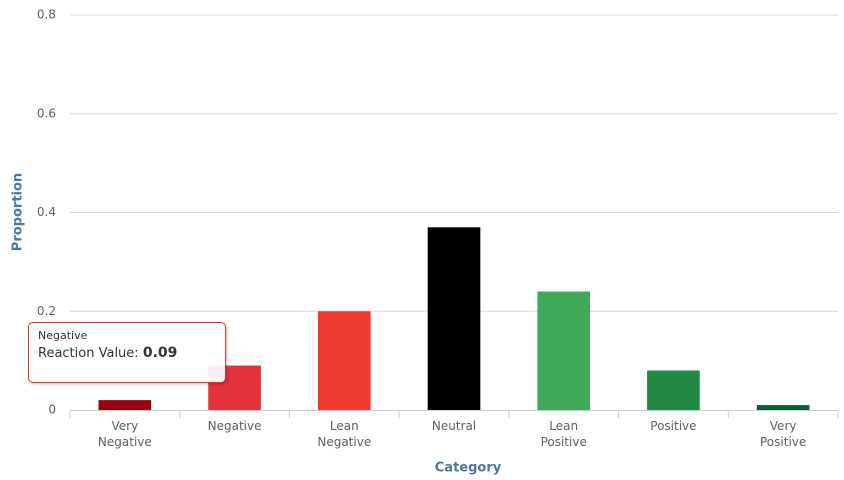 The height and width of the screenshot is (480, 844). Describe the element at coordinates (46, 212) in the screenshot. I see `y-tick-label: 0.4` at that location.